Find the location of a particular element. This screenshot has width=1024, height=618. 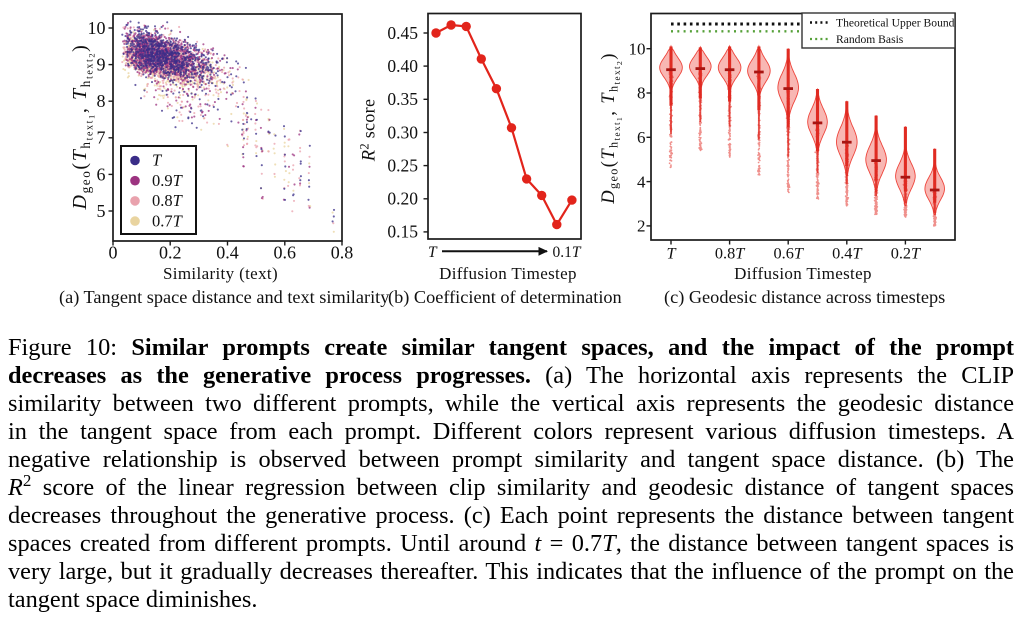

svg-text: 0.9T is located at coordinates (168, 180).